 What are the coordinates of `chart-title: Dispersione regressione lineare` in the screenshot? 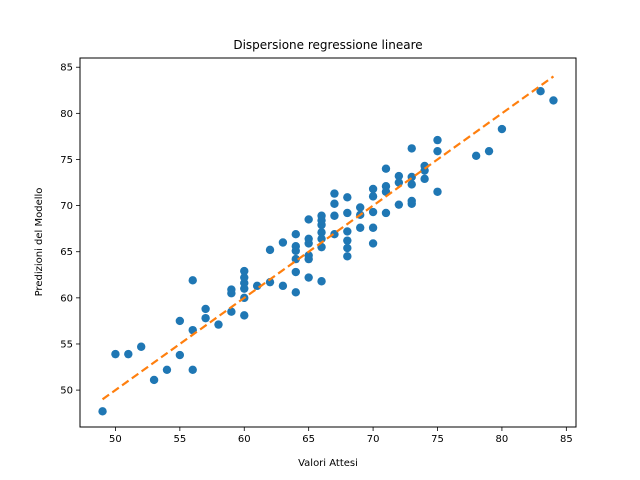 It's located at (327, 45).